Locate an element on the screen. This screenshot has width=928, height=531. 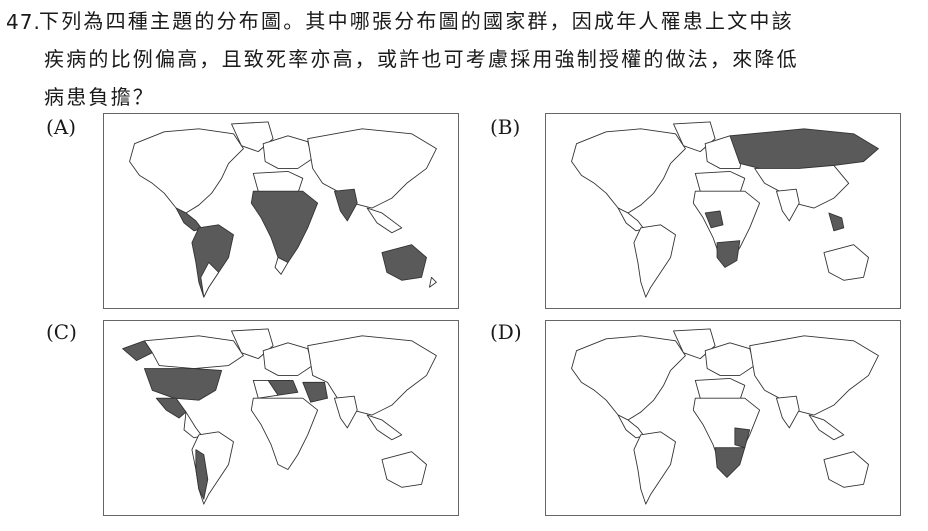
option-a-map is located at coordinates (281, 211).